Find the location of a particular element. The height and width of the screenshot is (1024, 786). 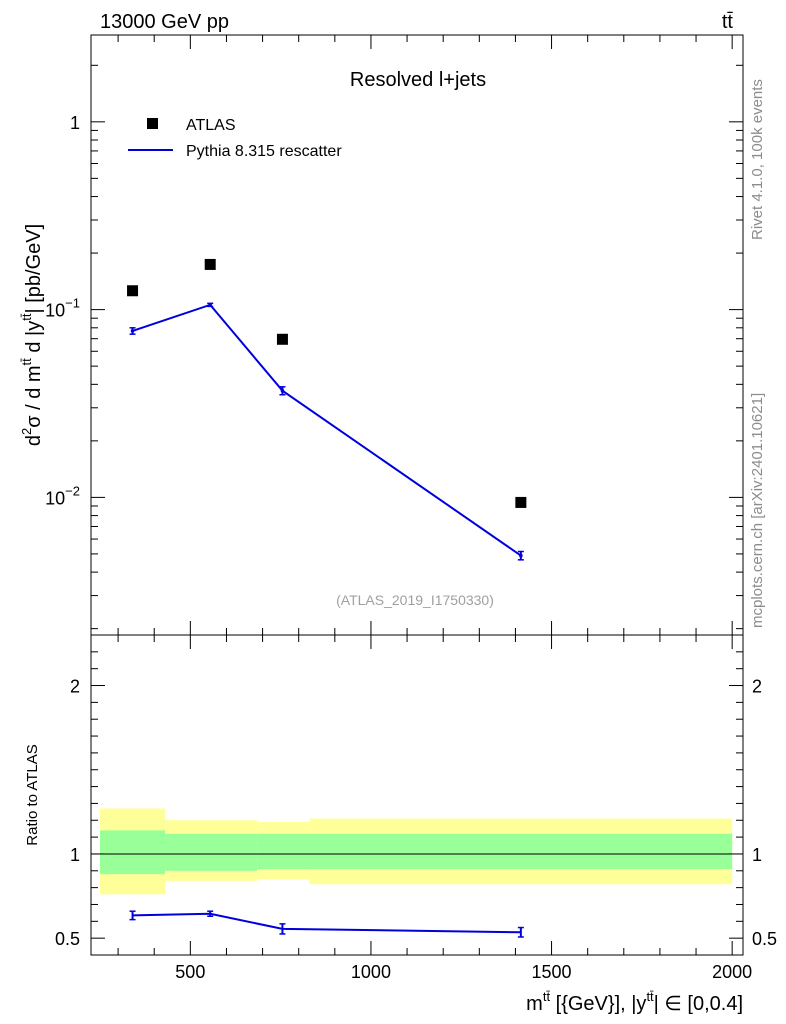

ratio-y-tick-label-right: 0.5 is located at coordinates (764, 939).